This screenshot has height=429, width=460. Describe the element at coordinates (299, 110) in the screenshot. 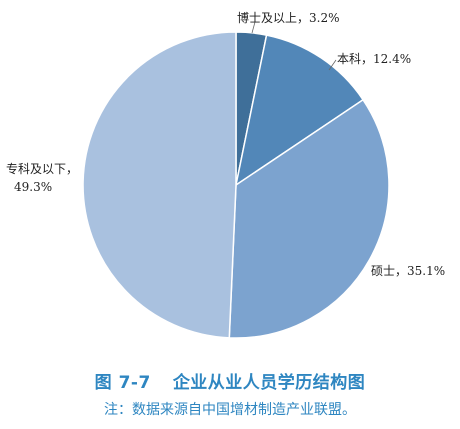

I see `slice-bachelor` at that location.